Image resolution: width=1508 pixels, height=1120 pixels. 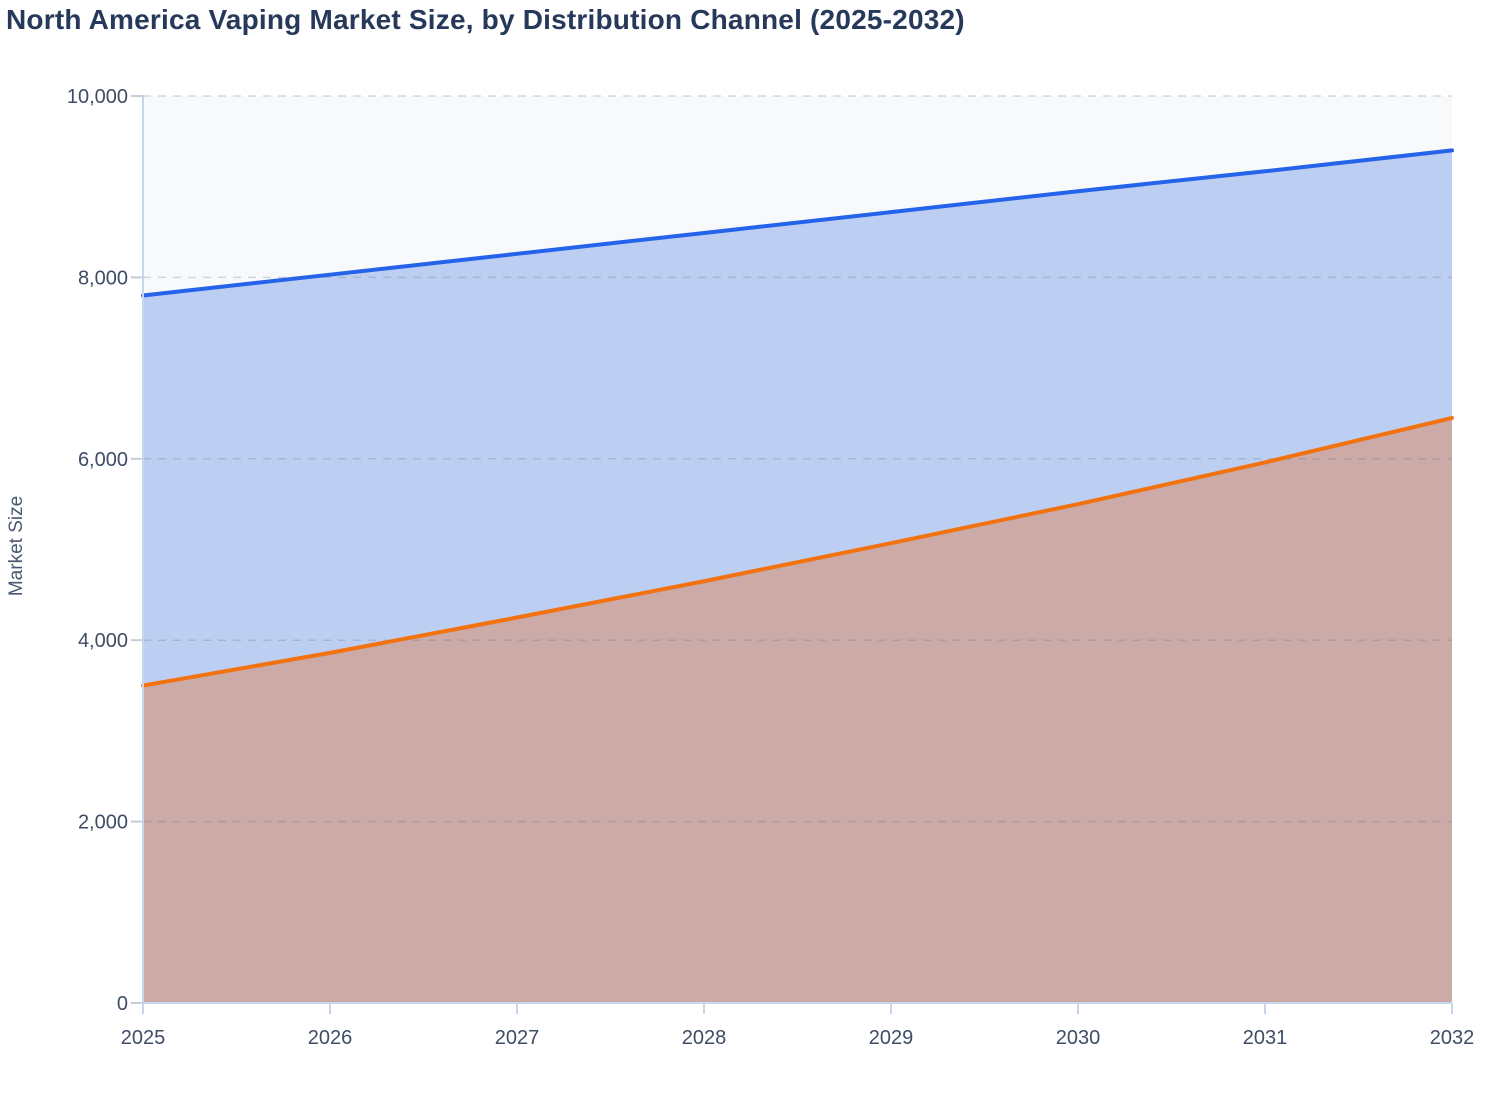 I want to click on y-tick-label: 10,000, so click(x=97, y=97).